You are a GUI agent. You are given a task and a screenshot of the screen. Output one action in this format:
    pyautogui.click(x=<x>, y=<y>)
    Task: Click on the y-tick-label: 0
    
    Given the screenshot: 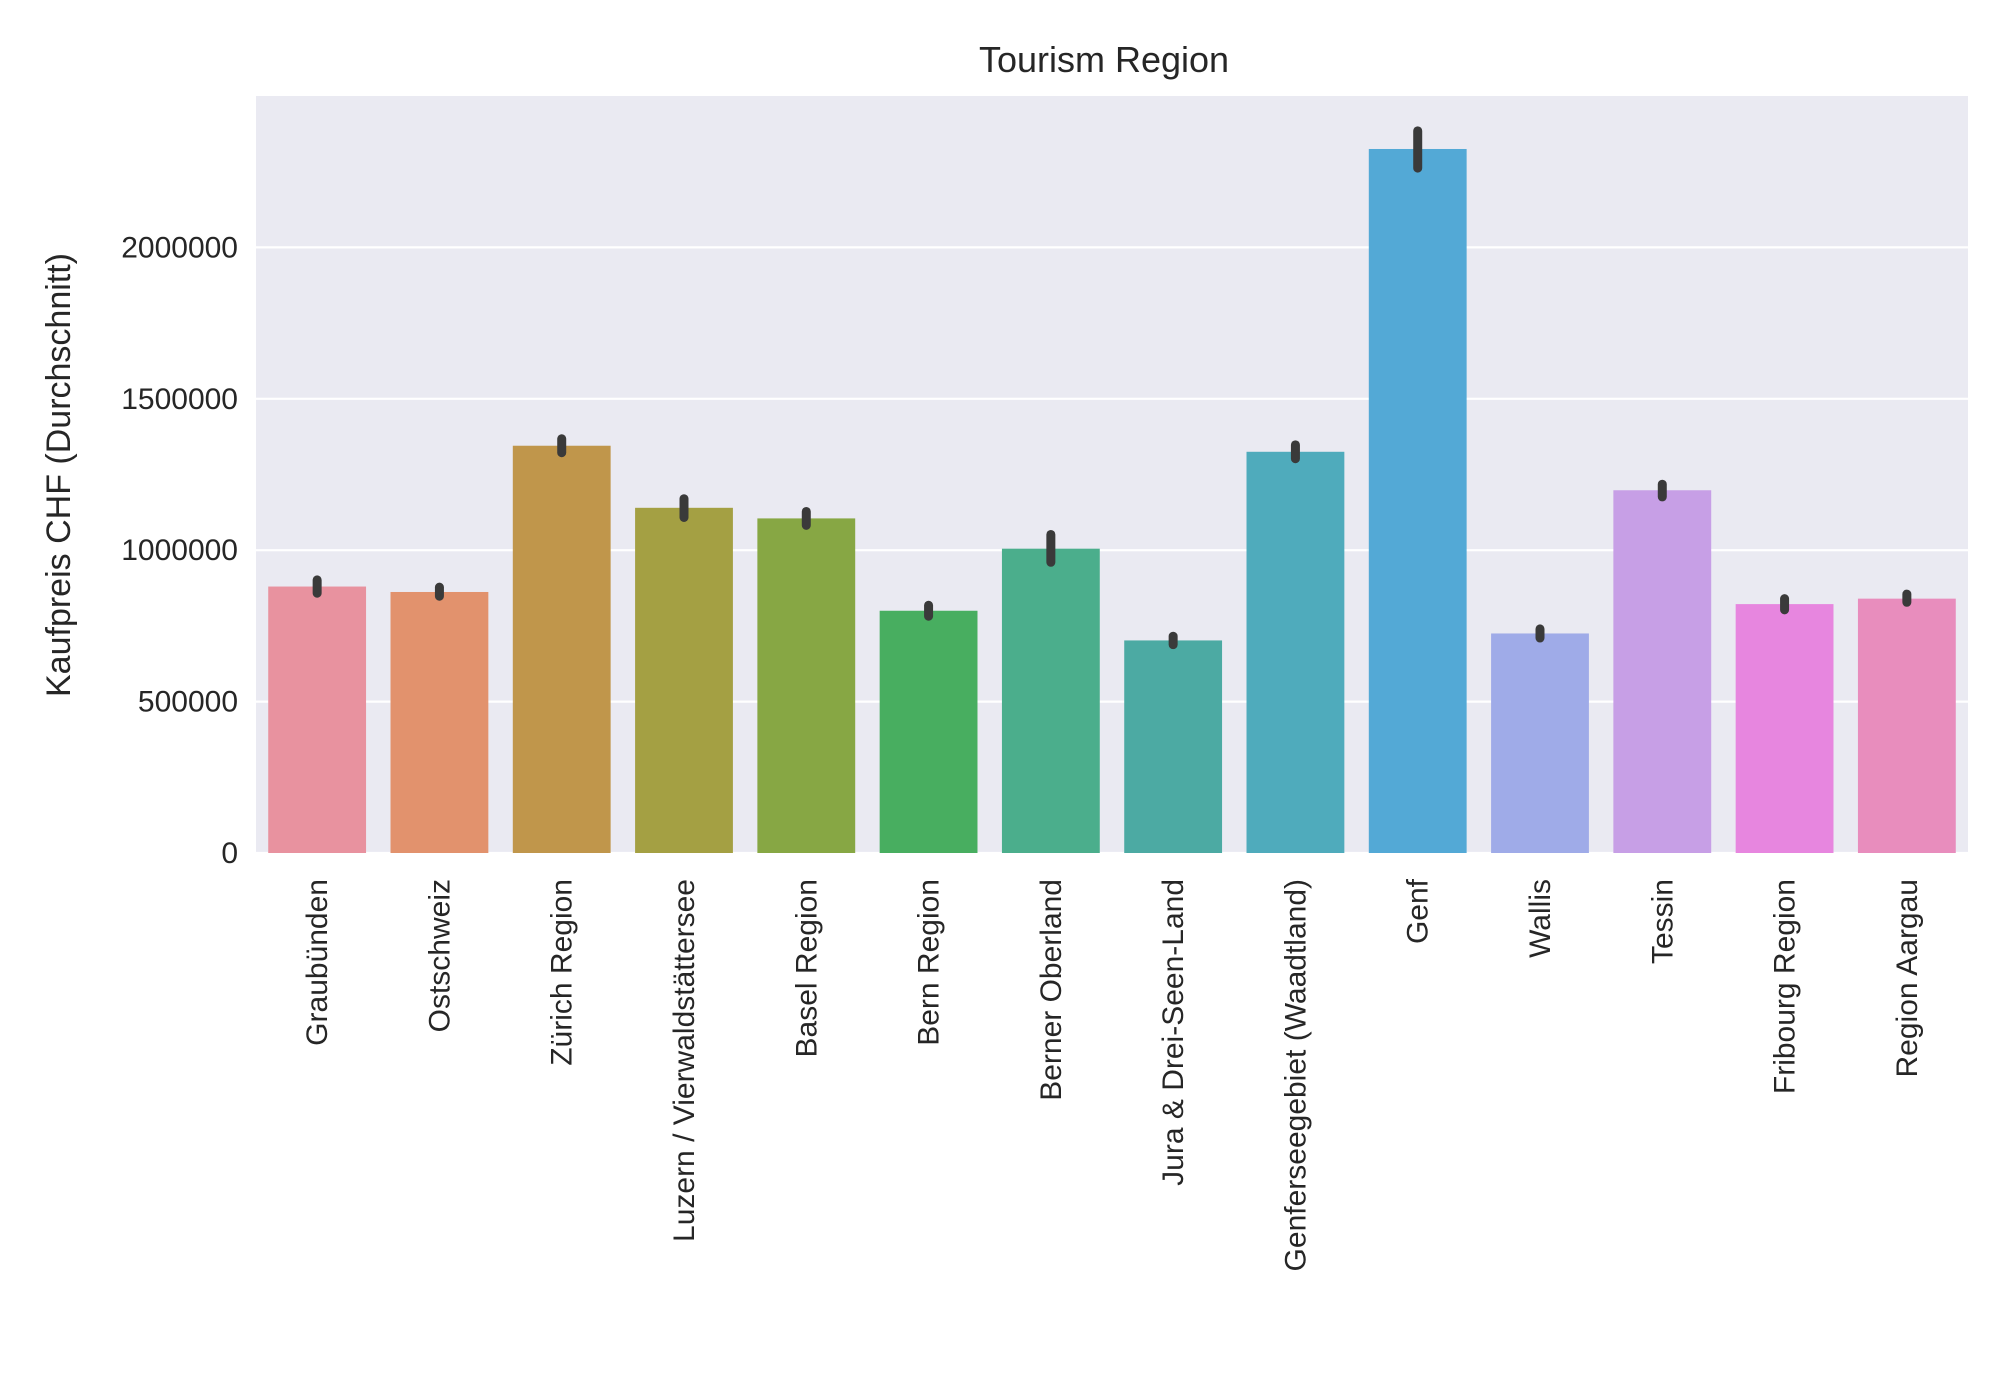 What is the action you would take?
    pyautogui.click(x=229, y=853)
    